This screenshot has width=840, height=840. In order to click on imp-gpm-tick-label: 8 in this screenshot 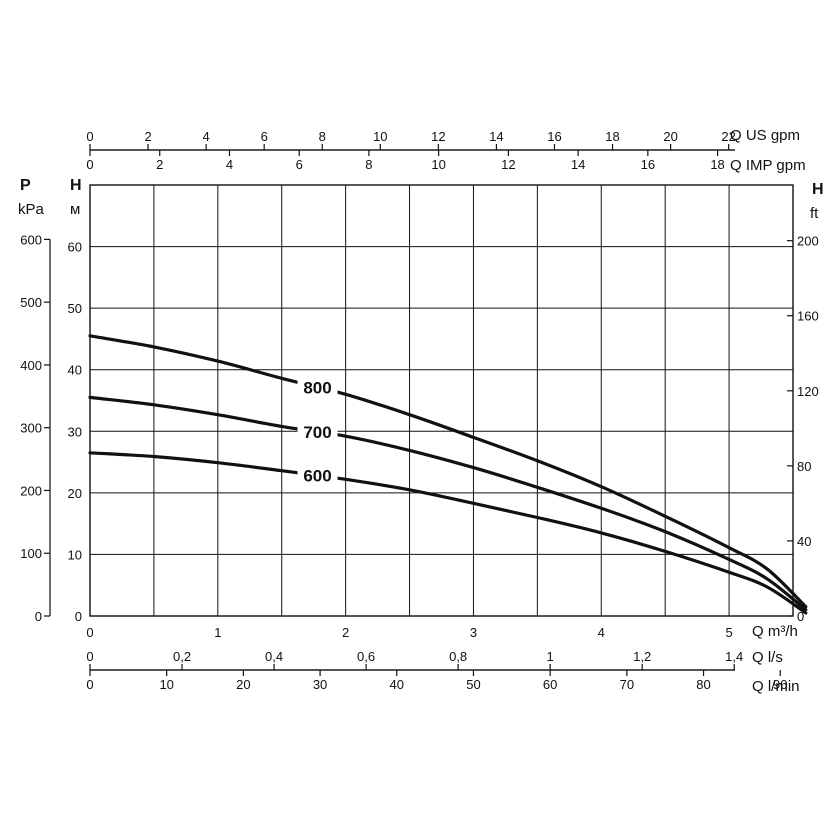, I will do `click(368, 164)`.